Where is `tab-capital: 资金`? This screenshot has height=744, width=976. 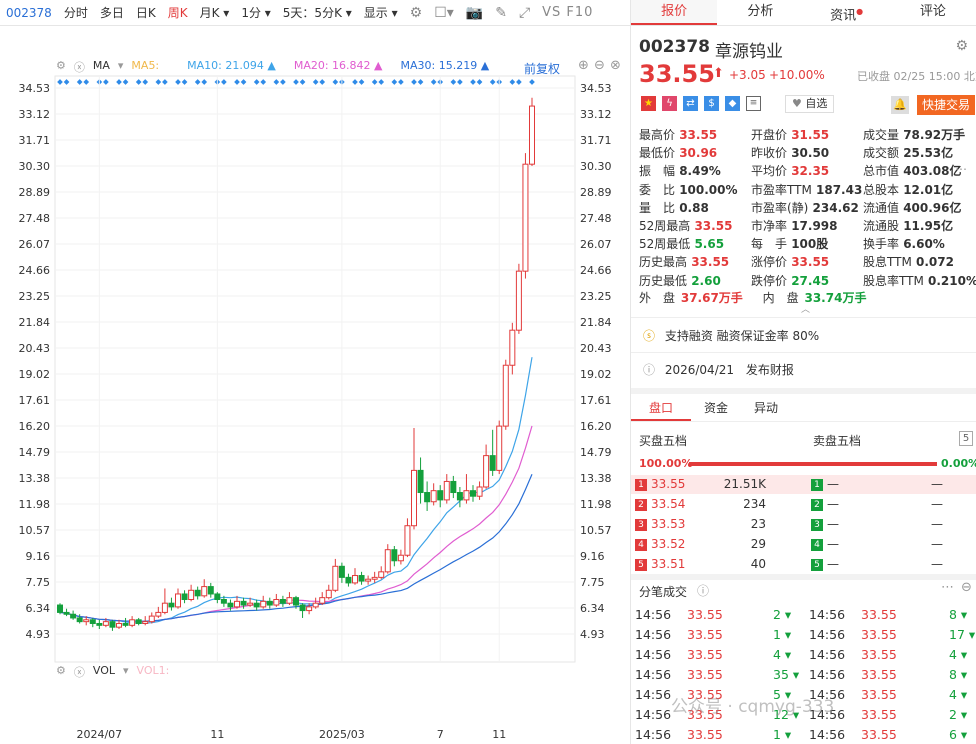
tab-capital: 资金 is located at coordinates (715, 408).